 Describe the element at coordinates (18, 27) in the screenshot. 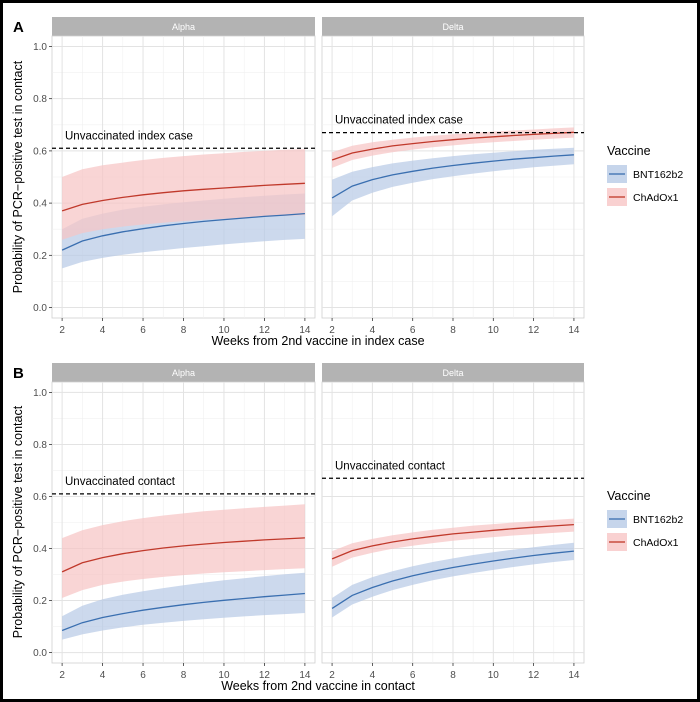

I see `panel-label-a: A` at that location.